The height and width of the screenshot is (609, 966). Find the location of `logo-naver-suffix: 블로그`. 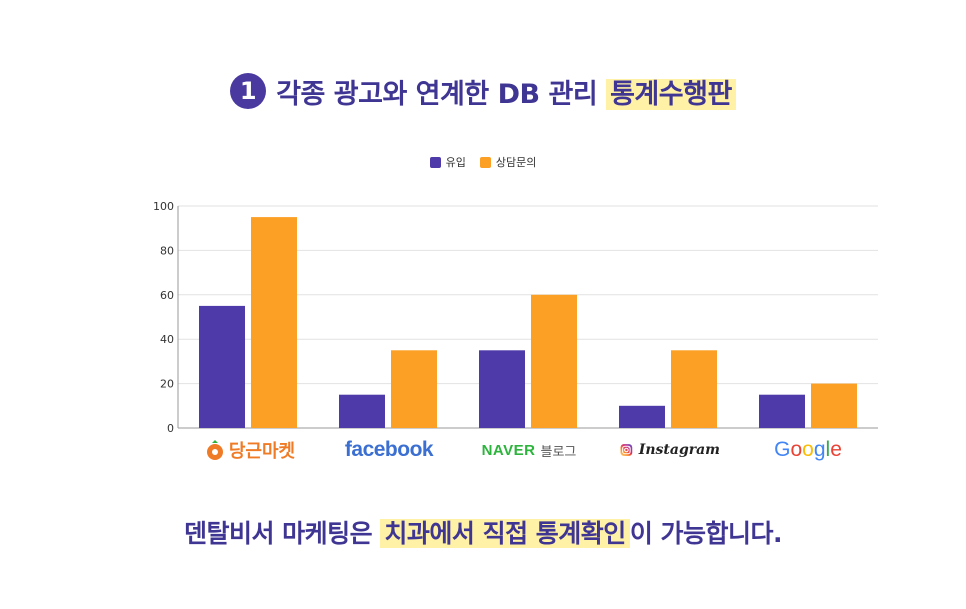

logo-naver-suffix: 블로그 is located at coordinates (558, 452).